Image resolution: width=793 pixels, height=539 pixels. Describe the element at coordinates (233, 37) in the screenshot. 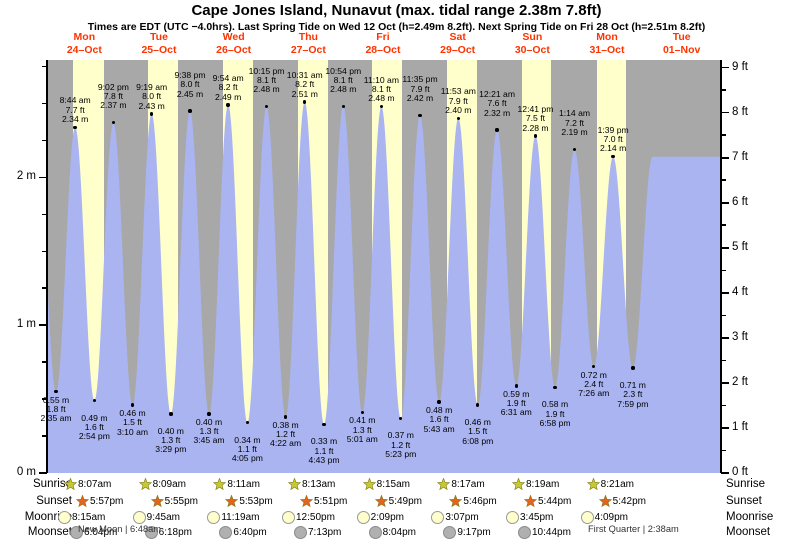

I see `day-of-week: Wed` at that location.